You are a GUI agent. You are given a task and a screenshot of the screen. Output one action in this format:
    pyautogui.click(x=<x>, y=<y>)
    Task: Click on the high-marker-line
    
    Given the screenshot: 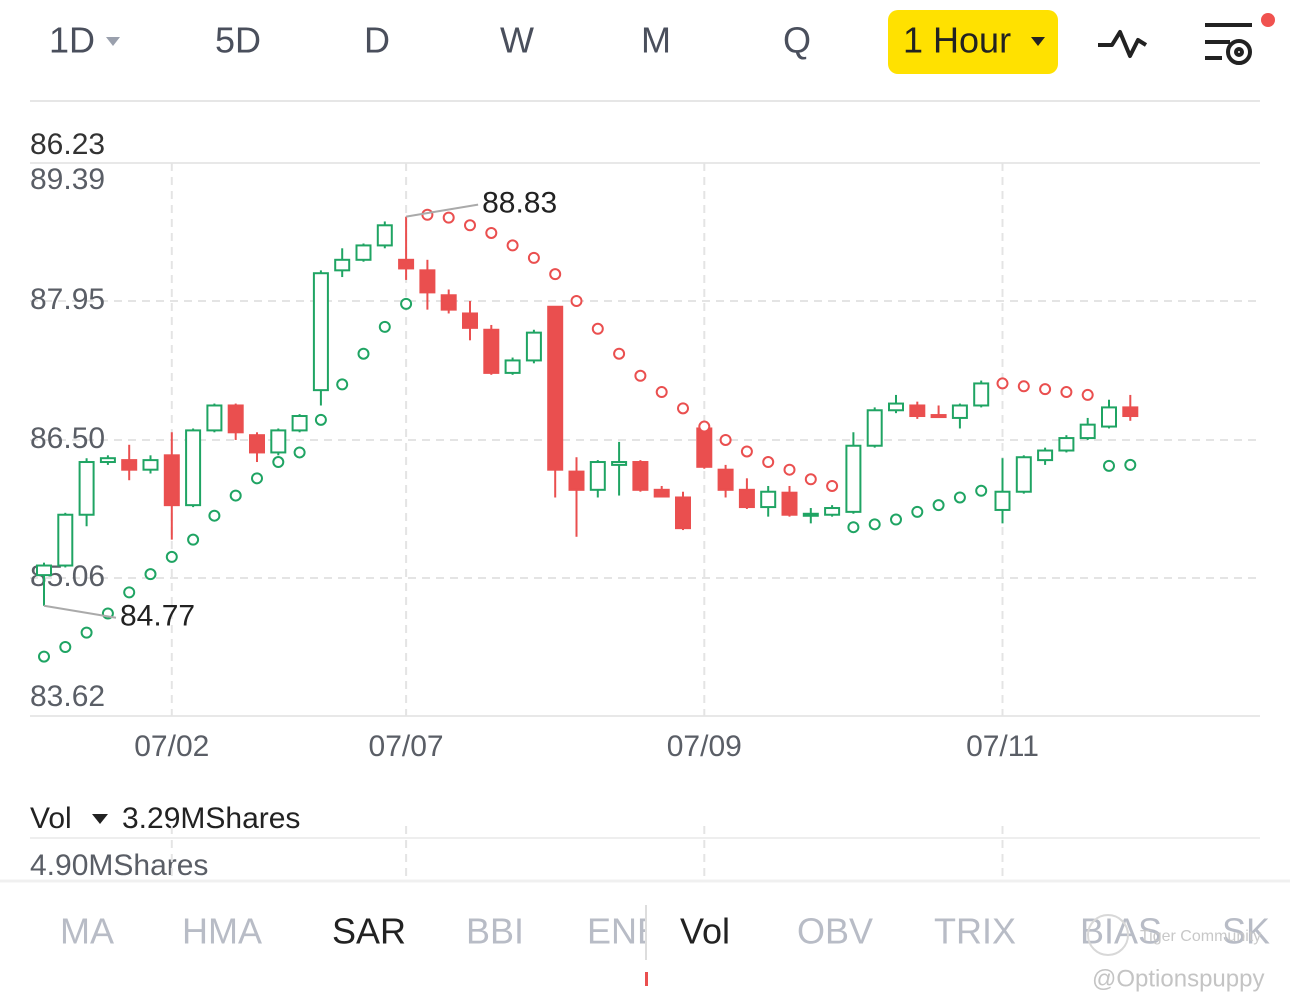 What is the action you would take?
    pyautogui.click(x=442, y=210)
    